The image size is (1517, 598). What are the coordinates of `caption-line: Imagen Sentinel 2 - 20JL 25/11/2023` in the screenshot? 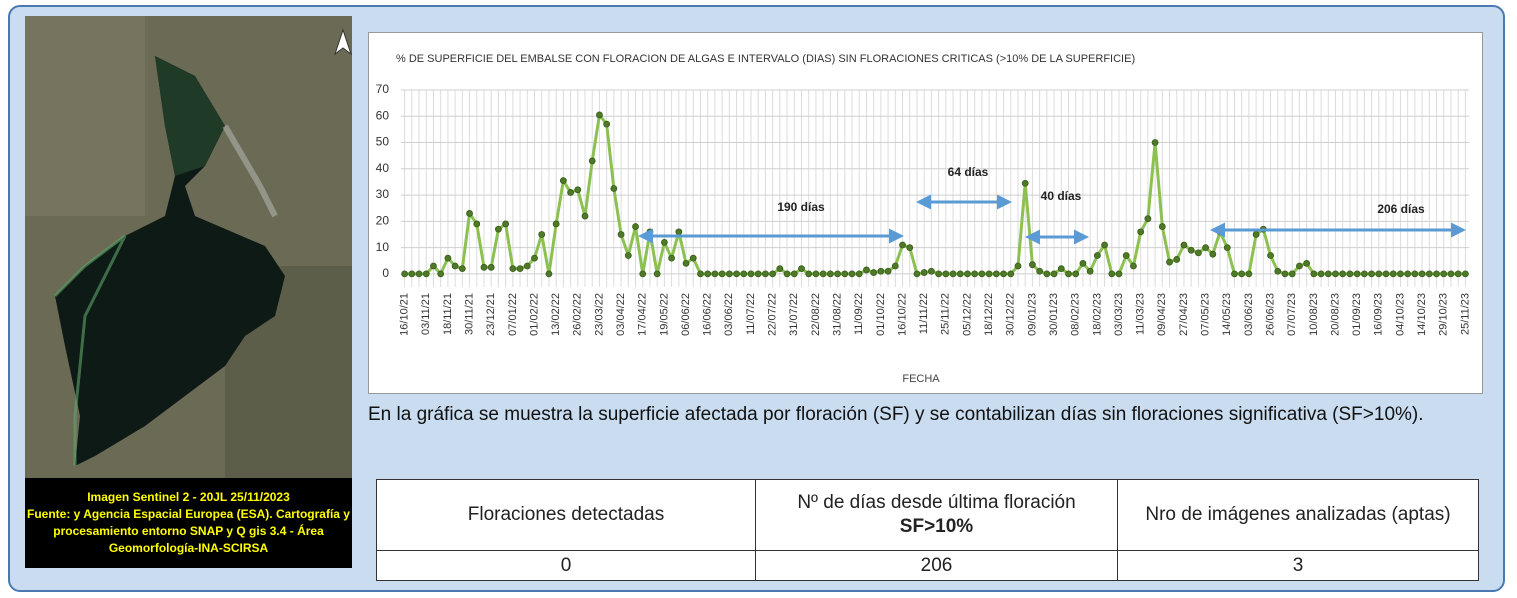 It's located at (188, 497).